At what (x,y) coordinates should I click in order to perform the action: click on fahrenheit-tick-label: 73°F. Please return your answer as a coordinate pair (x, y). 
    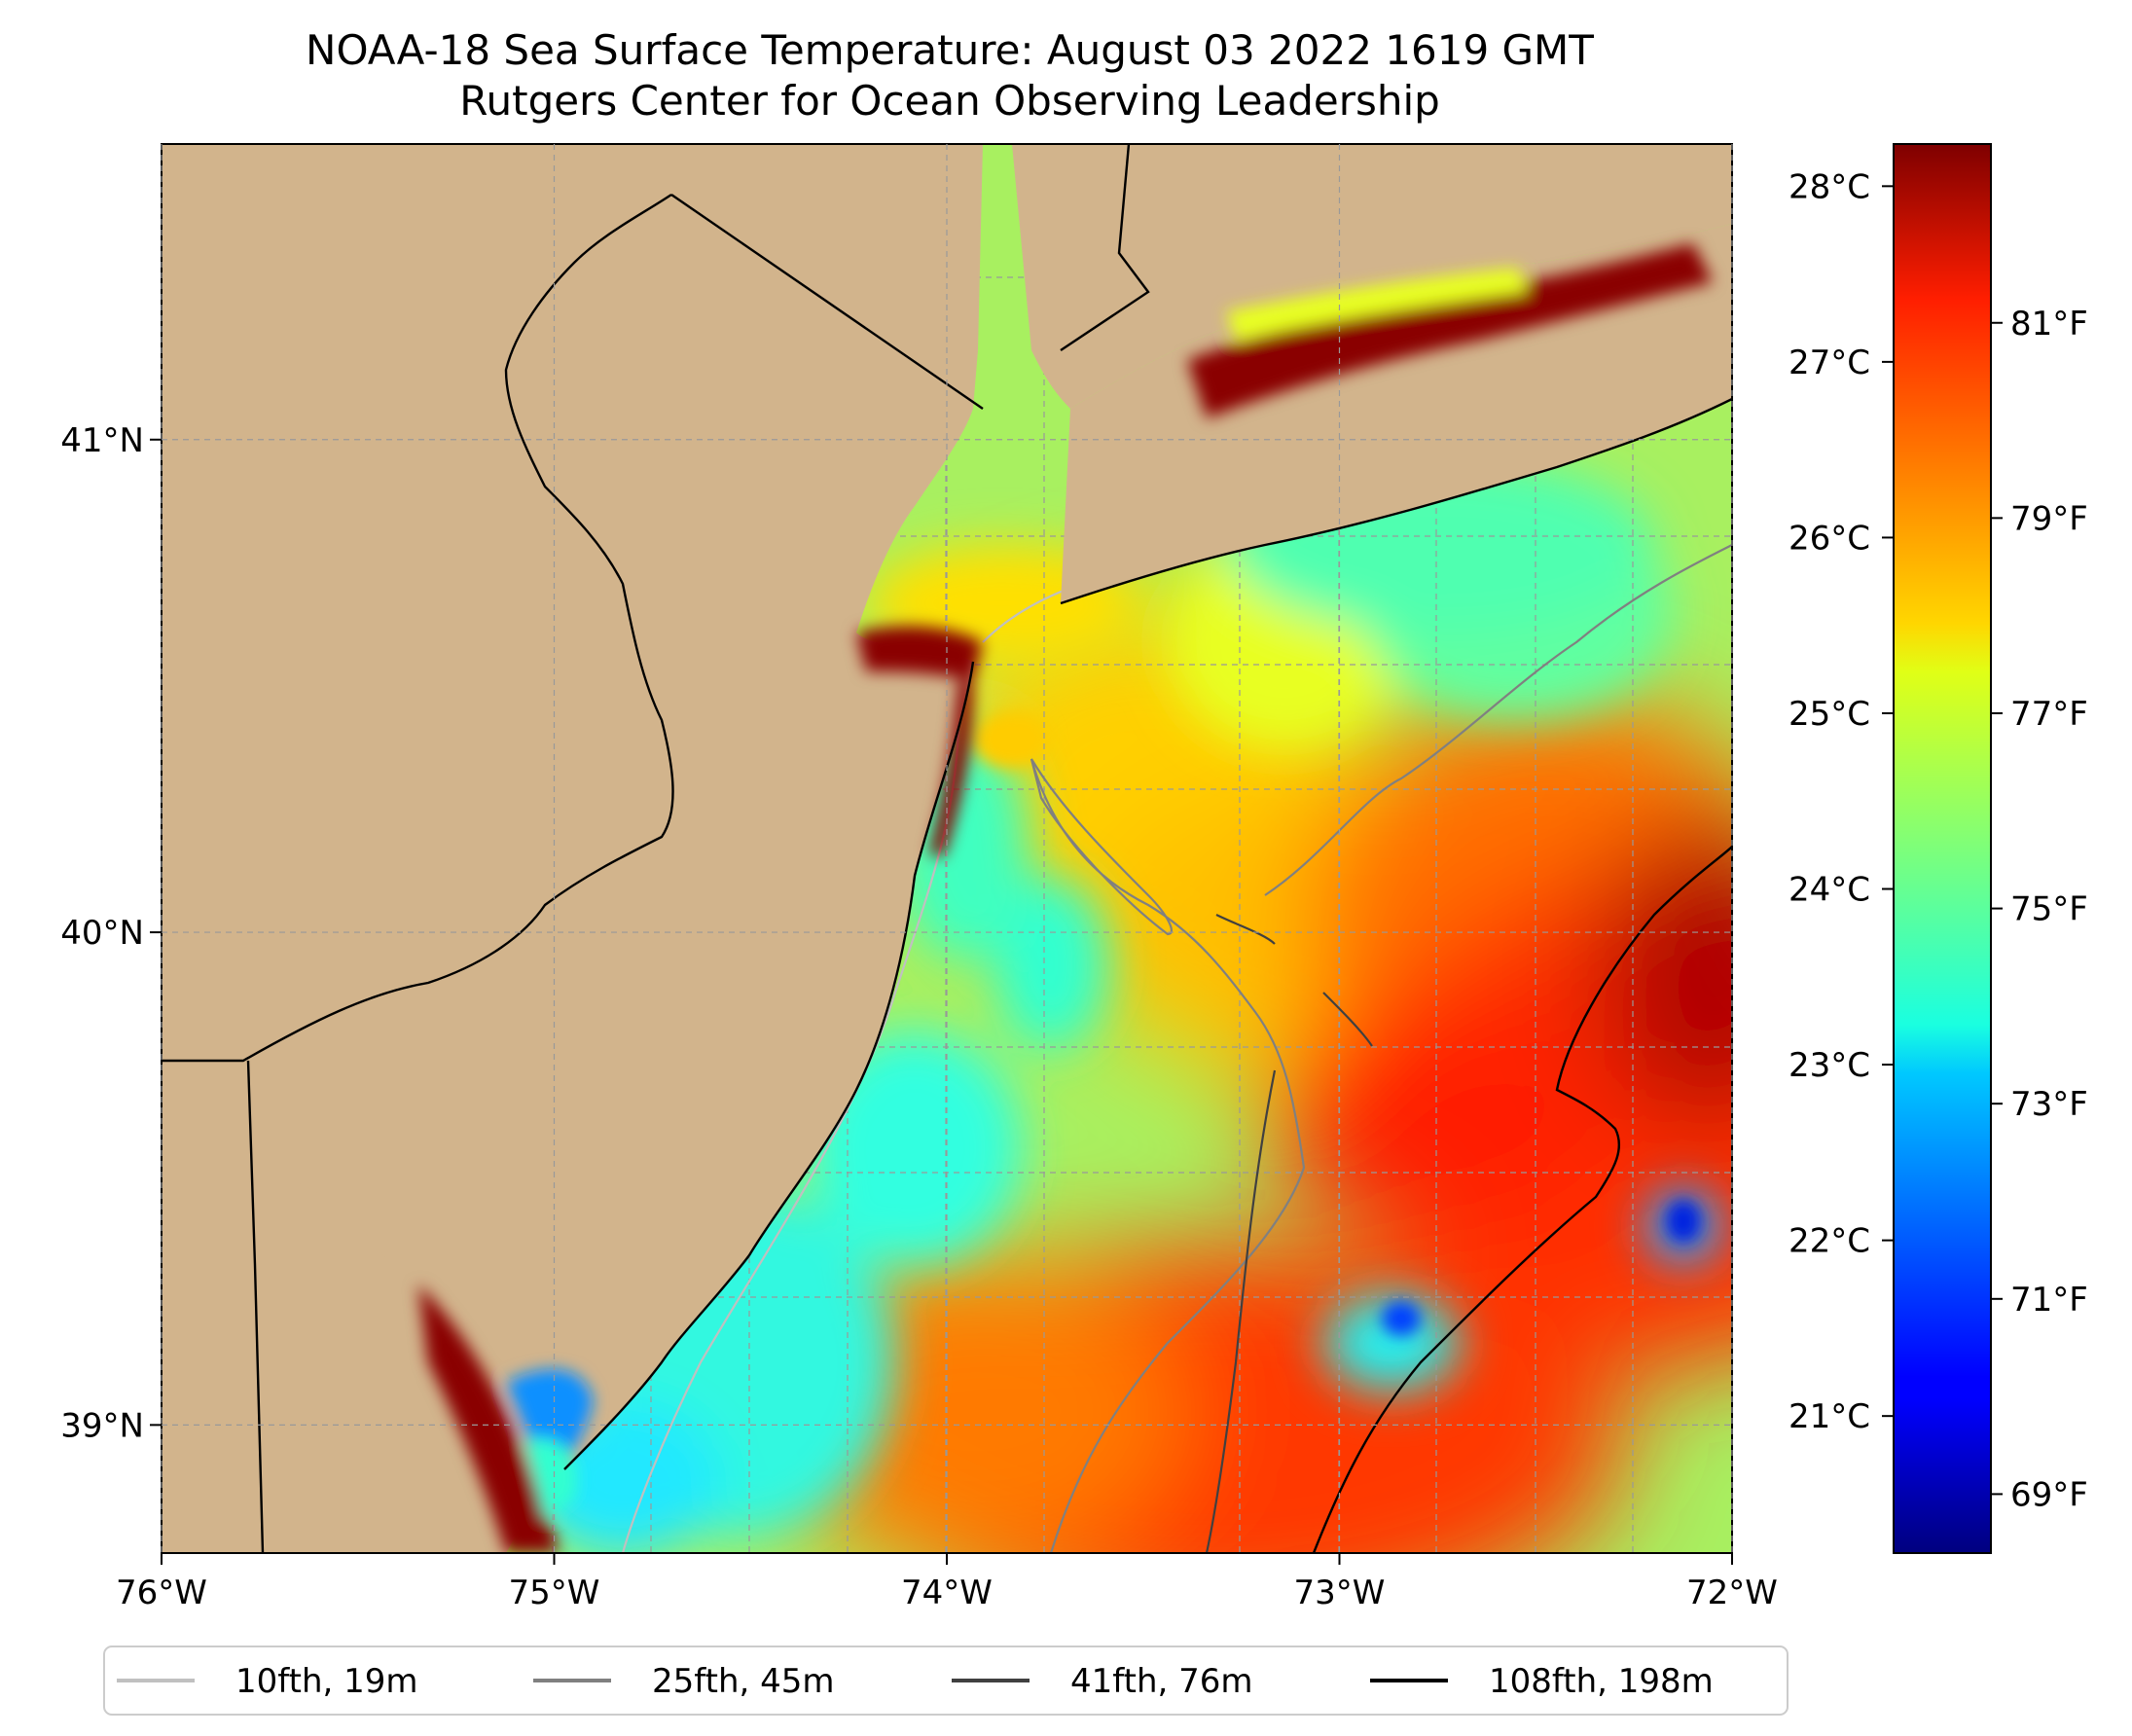
    Looking at the image, I should click on (2049, 1105).